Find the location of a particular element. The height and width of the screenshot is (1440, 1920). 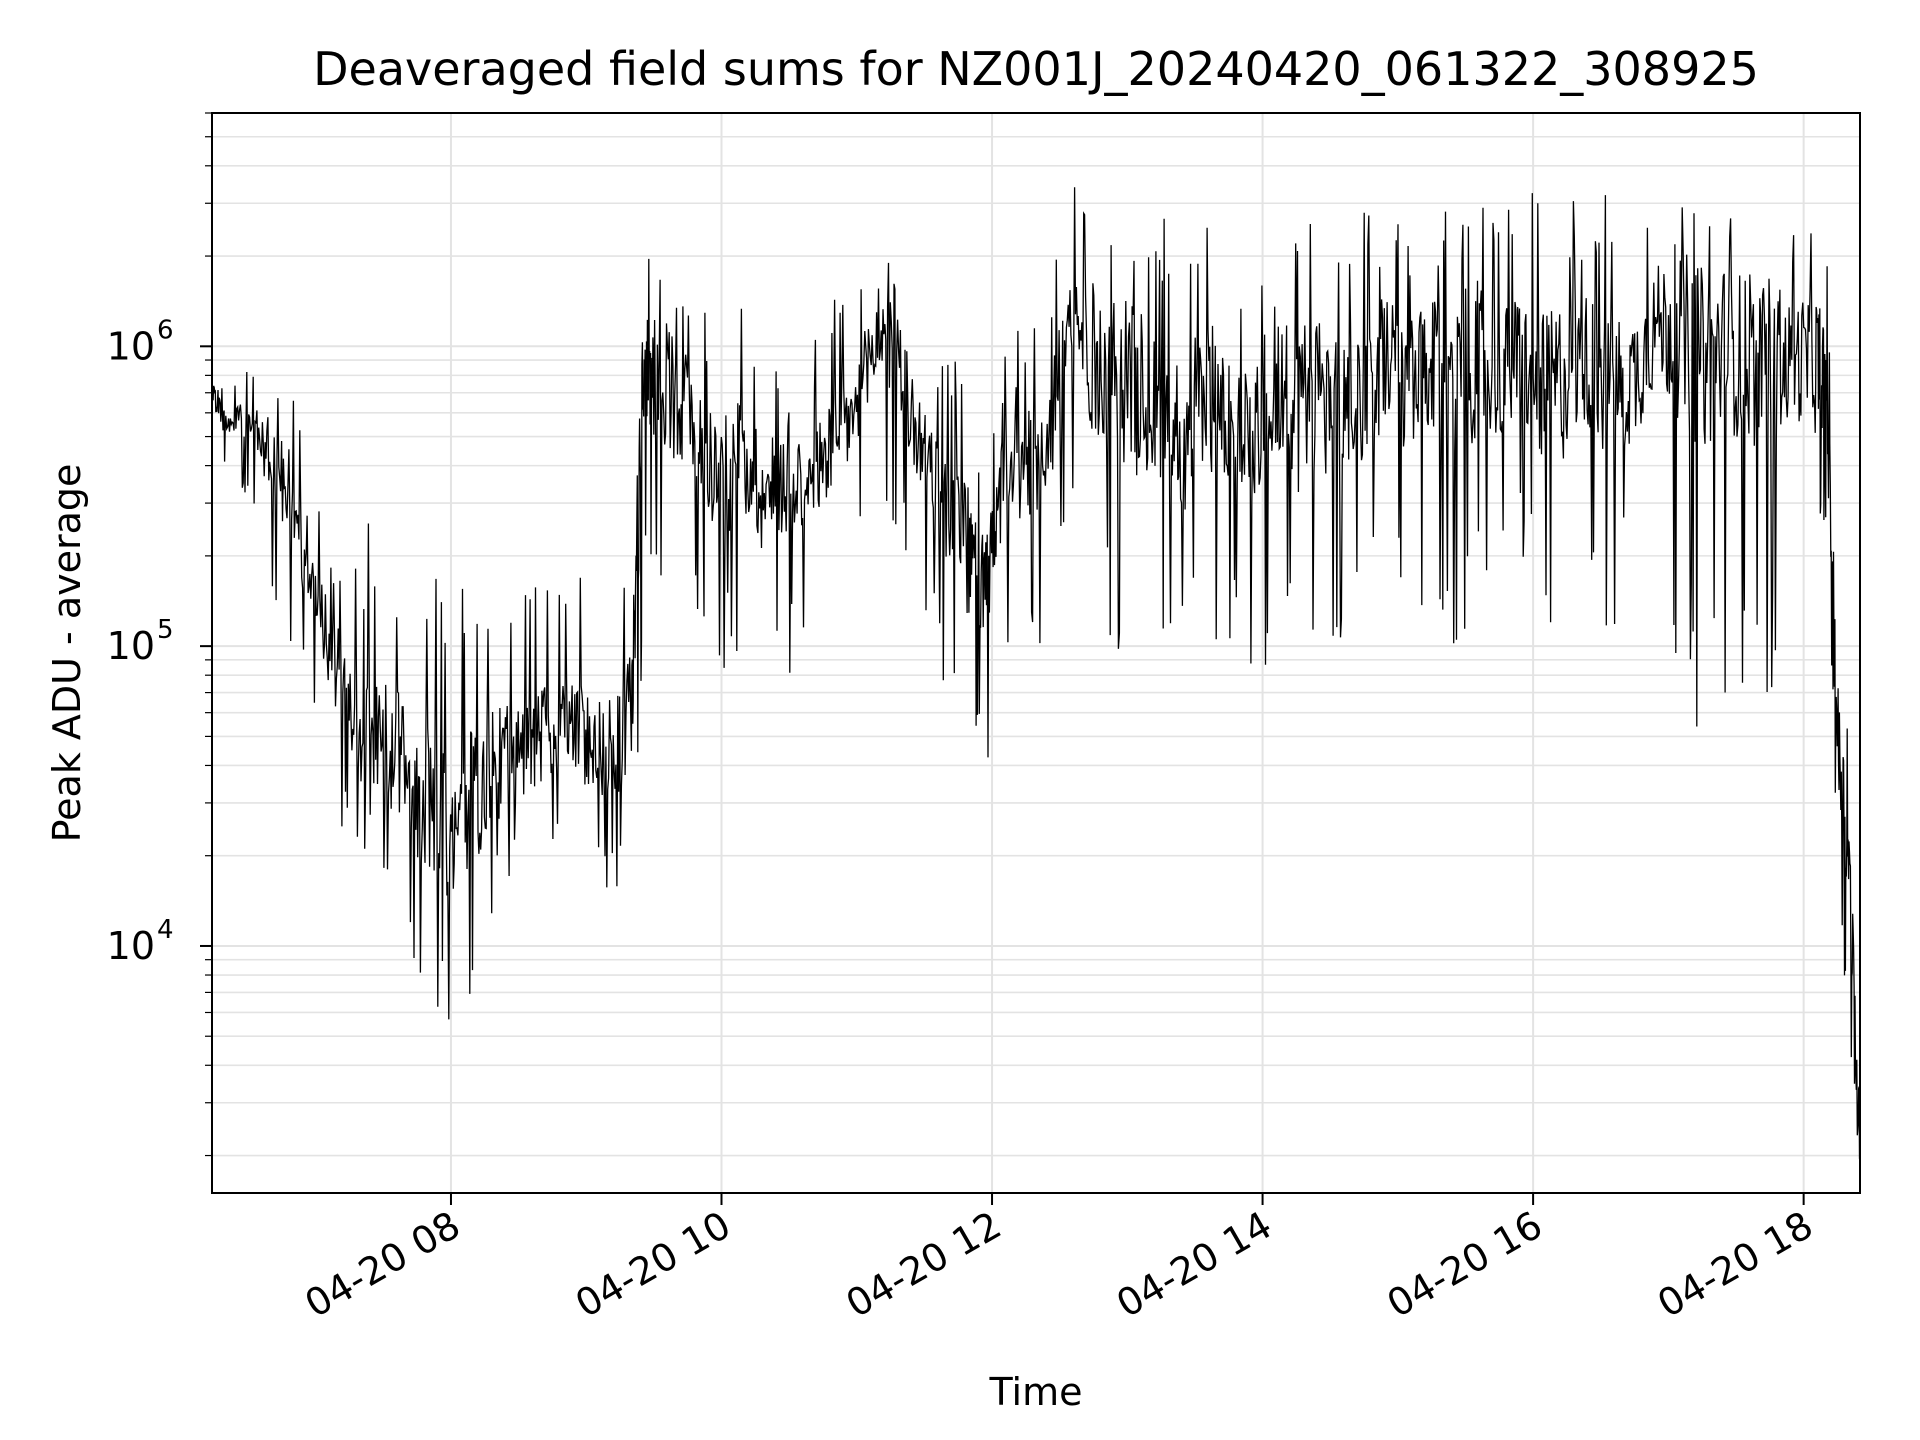

y-tick-label: 10 6 is located at coordinates (140, 341).